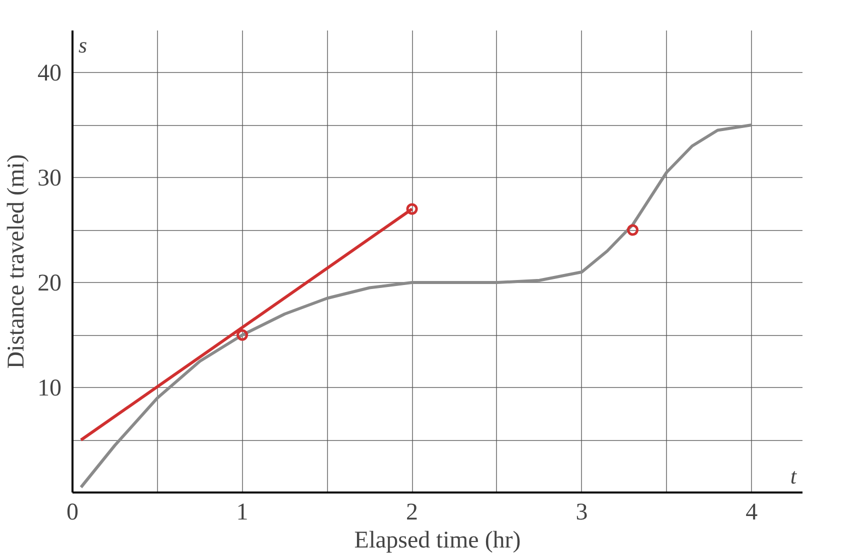 This screenshot has height=556, width=842. I want to click on x-tick-label: 2, so click(412, 513).